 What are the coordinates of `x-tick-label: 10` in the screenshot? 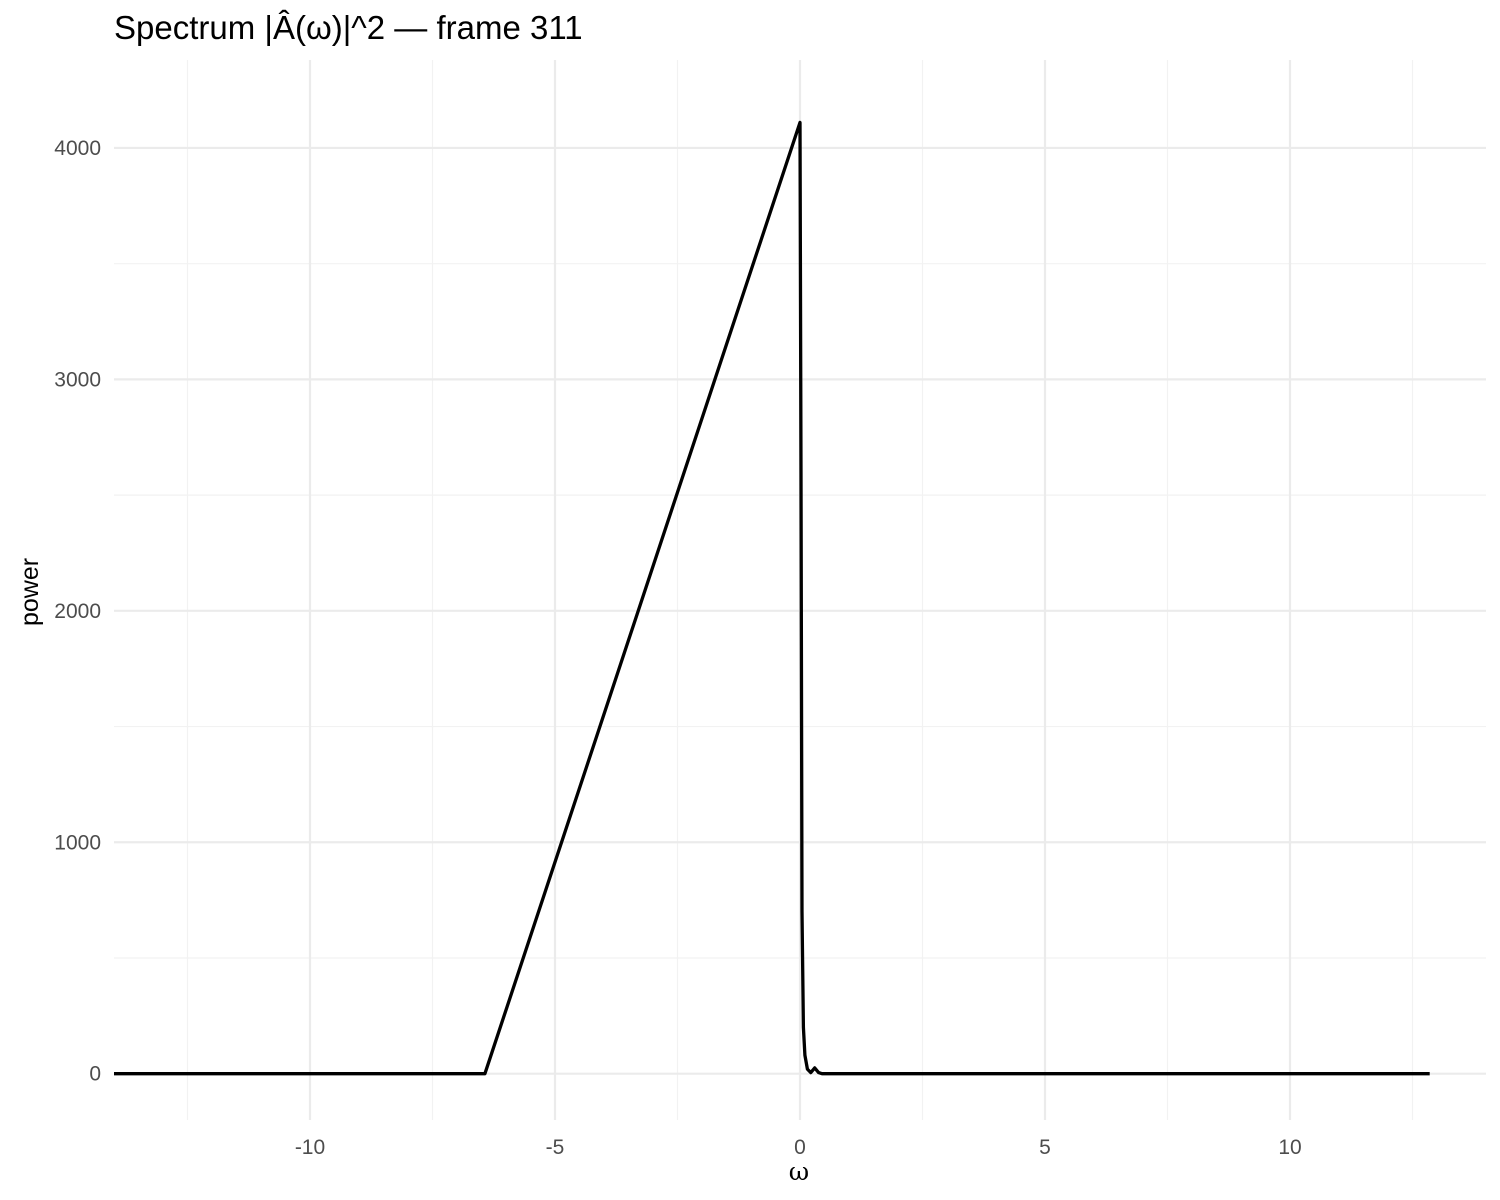 It's located at (1289, 1147).